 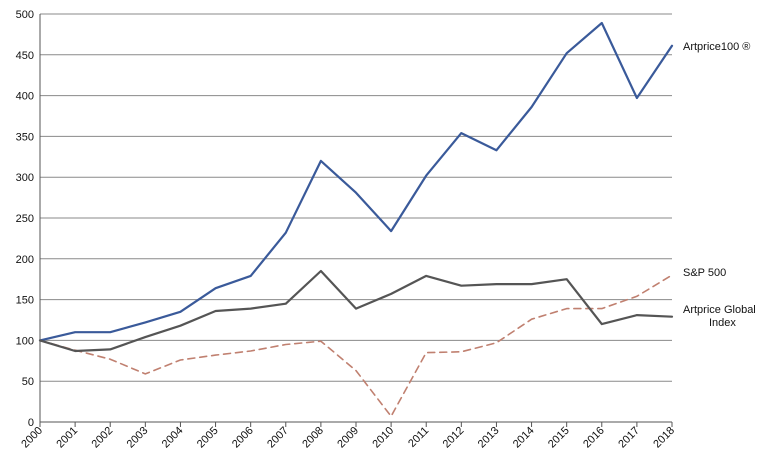 I want to click on y-tick-label: 100, so click(x=25, y=341).